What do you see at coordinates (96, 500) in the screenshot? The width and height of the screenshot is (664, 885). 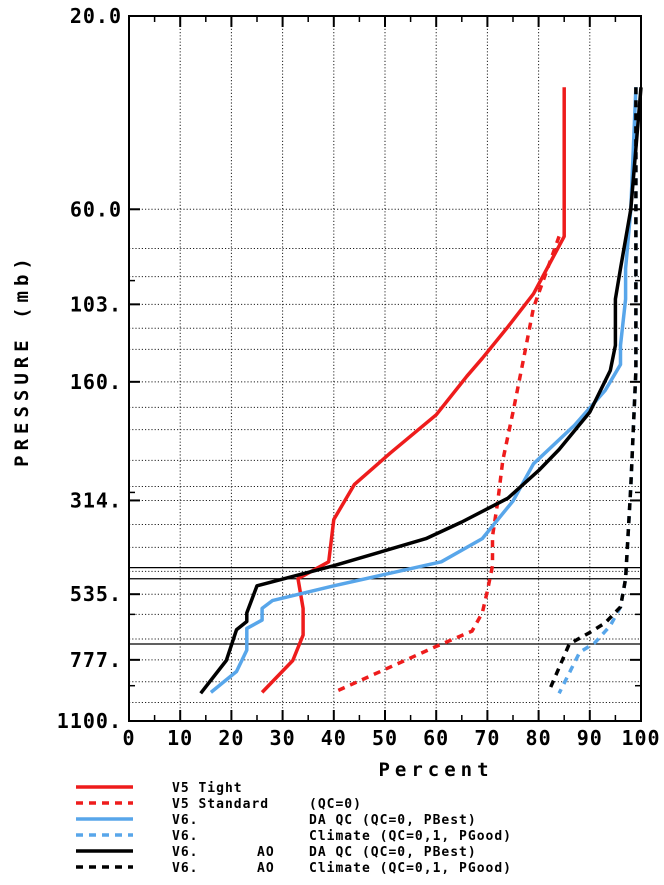 I see `y-tick-label: 314.` at bounding box center [96, 500].